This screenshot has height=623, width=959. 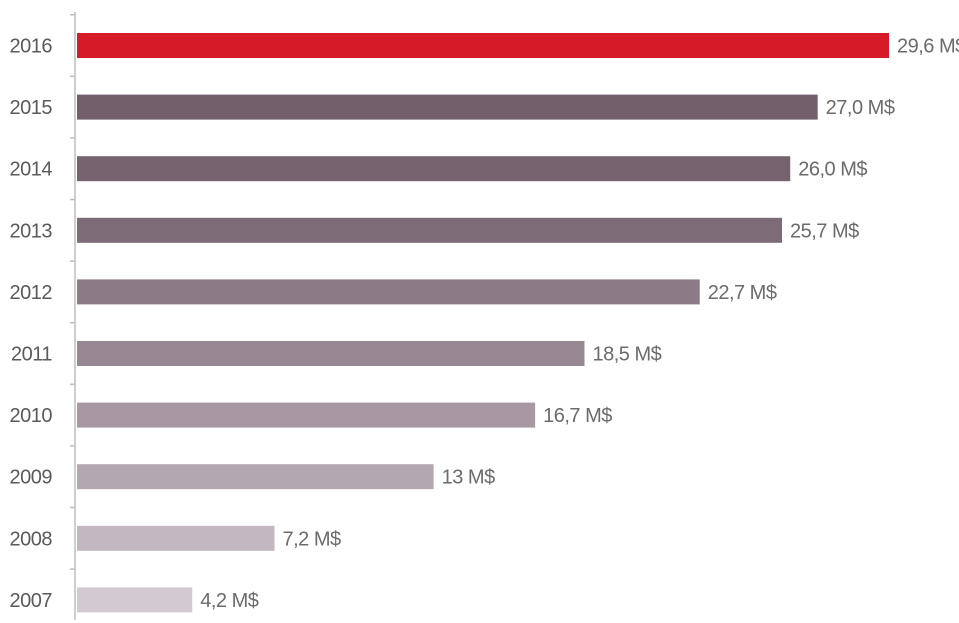 I want to click on category-label-2009: 2009, so click(x=31, y=478).